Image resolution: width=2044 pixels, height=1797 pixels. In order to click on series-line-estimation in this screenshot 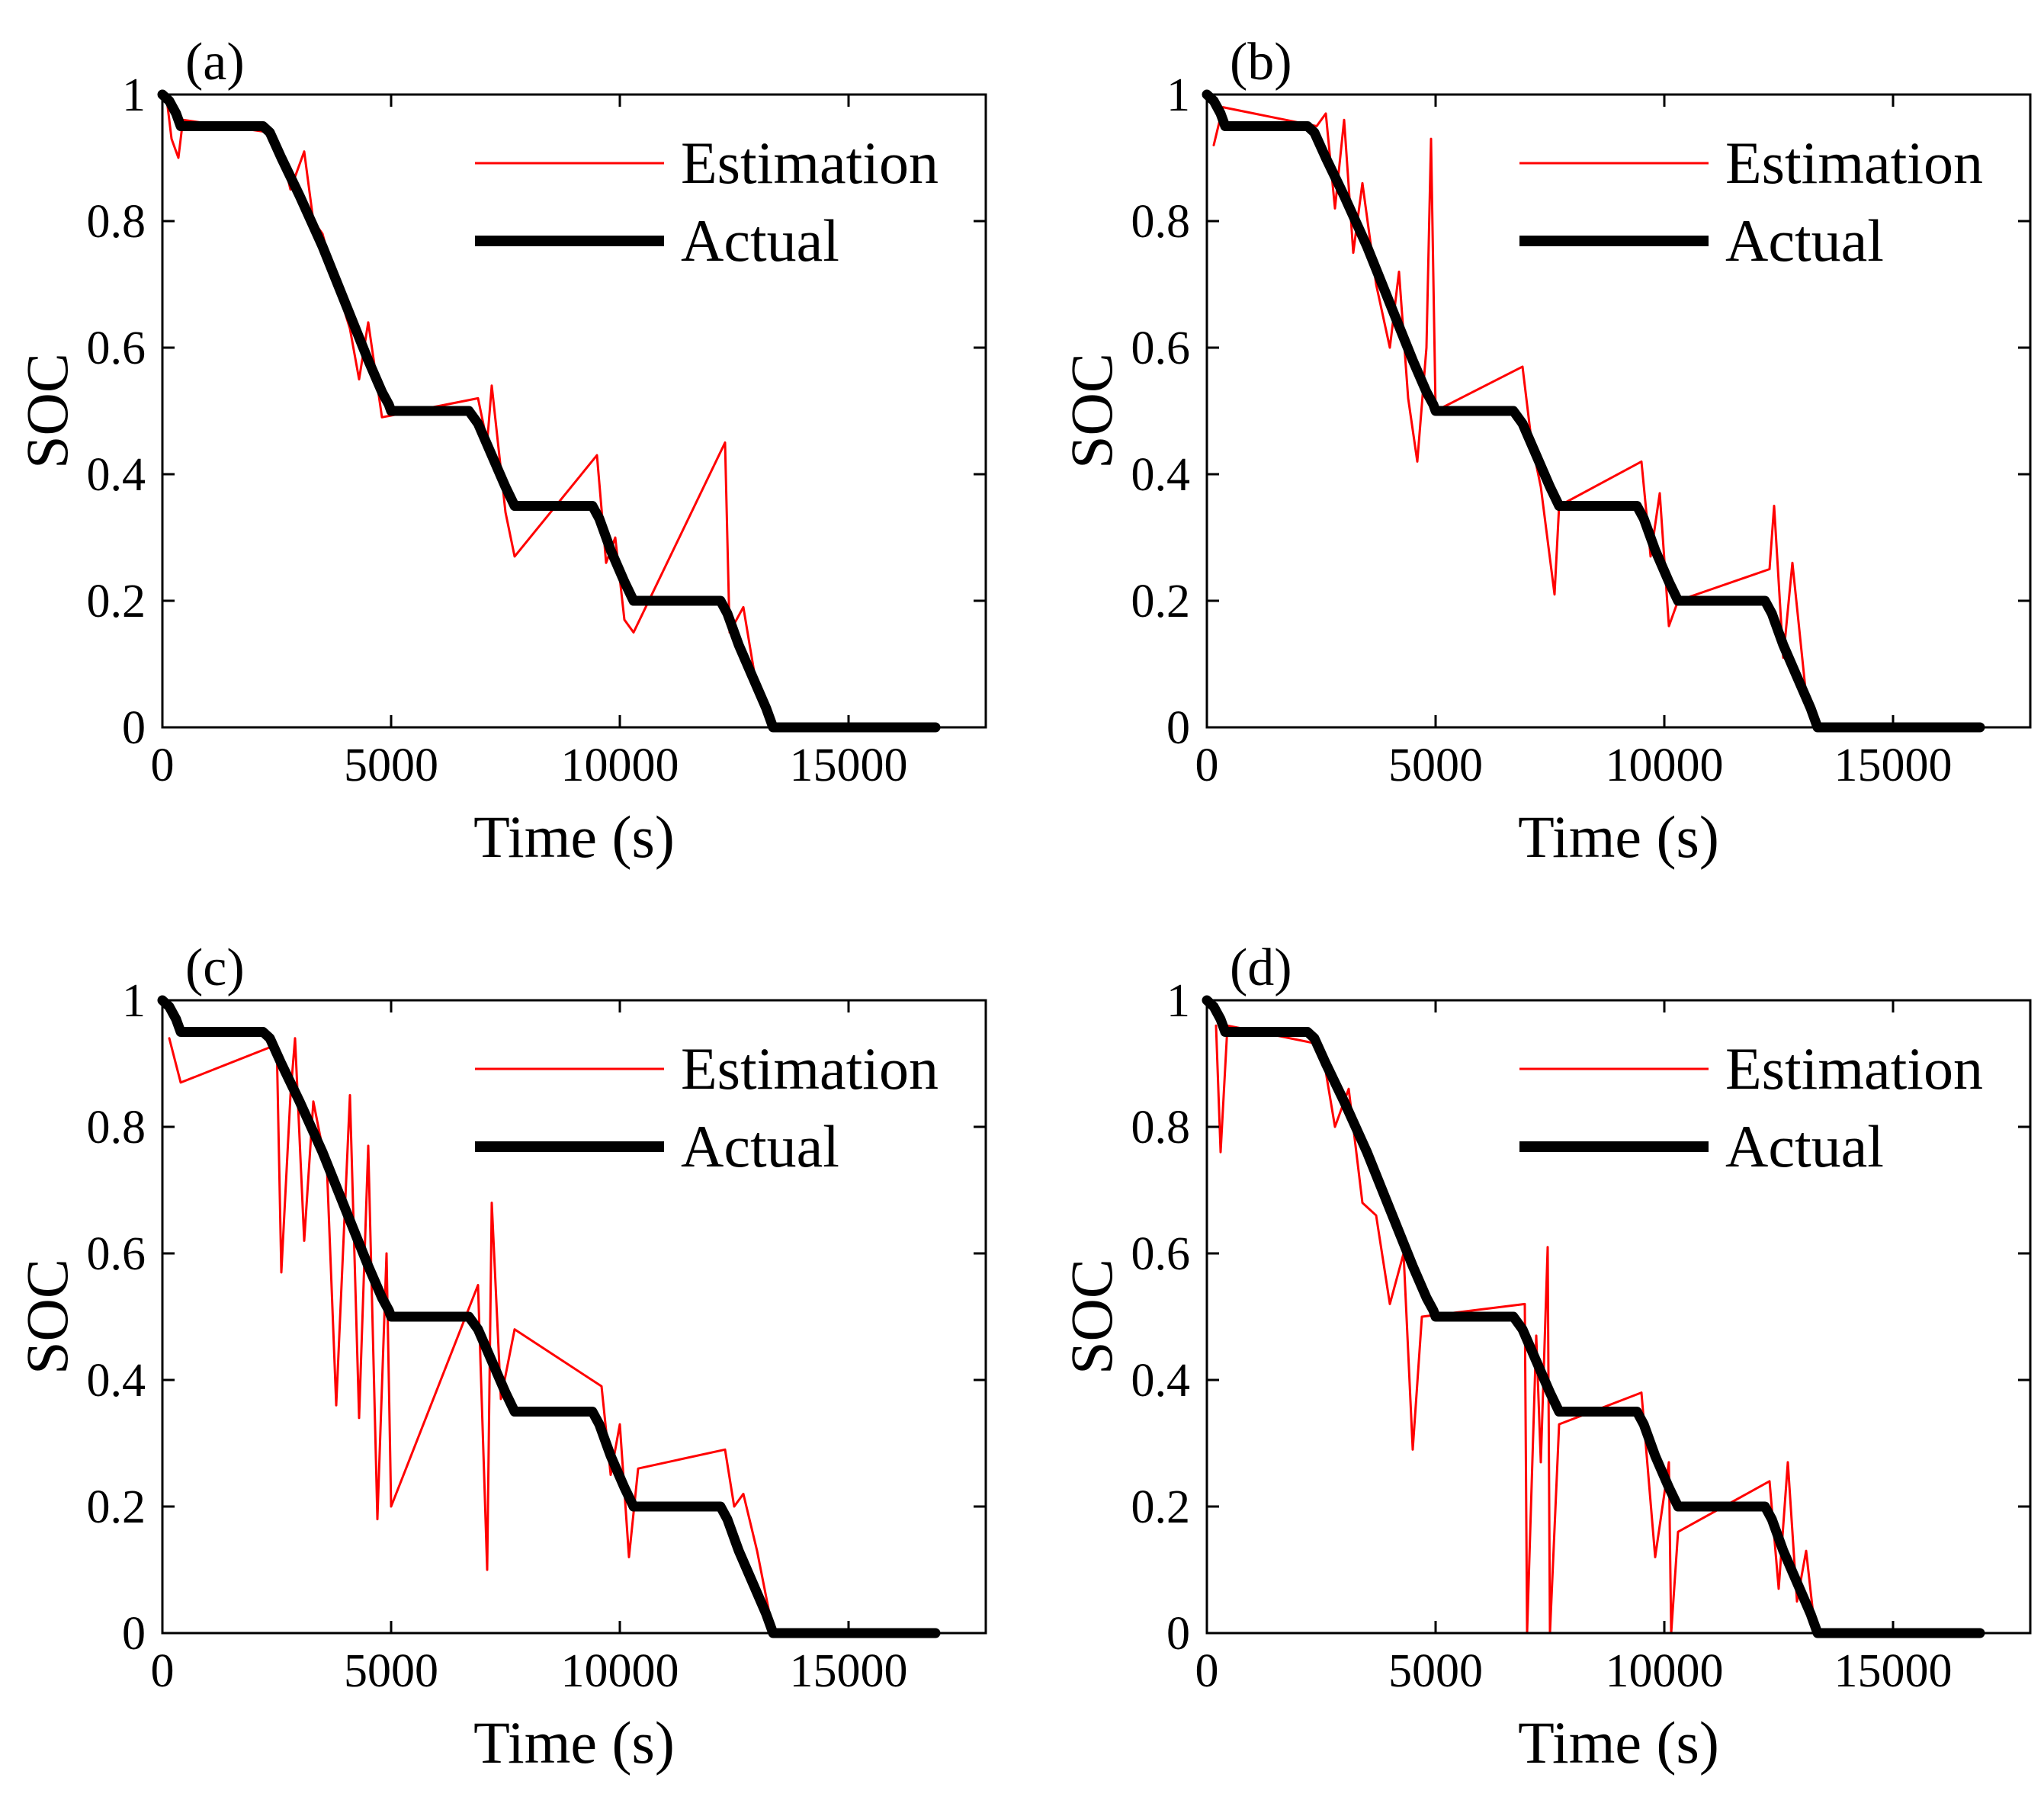, I will do `click(470, 1330)`.